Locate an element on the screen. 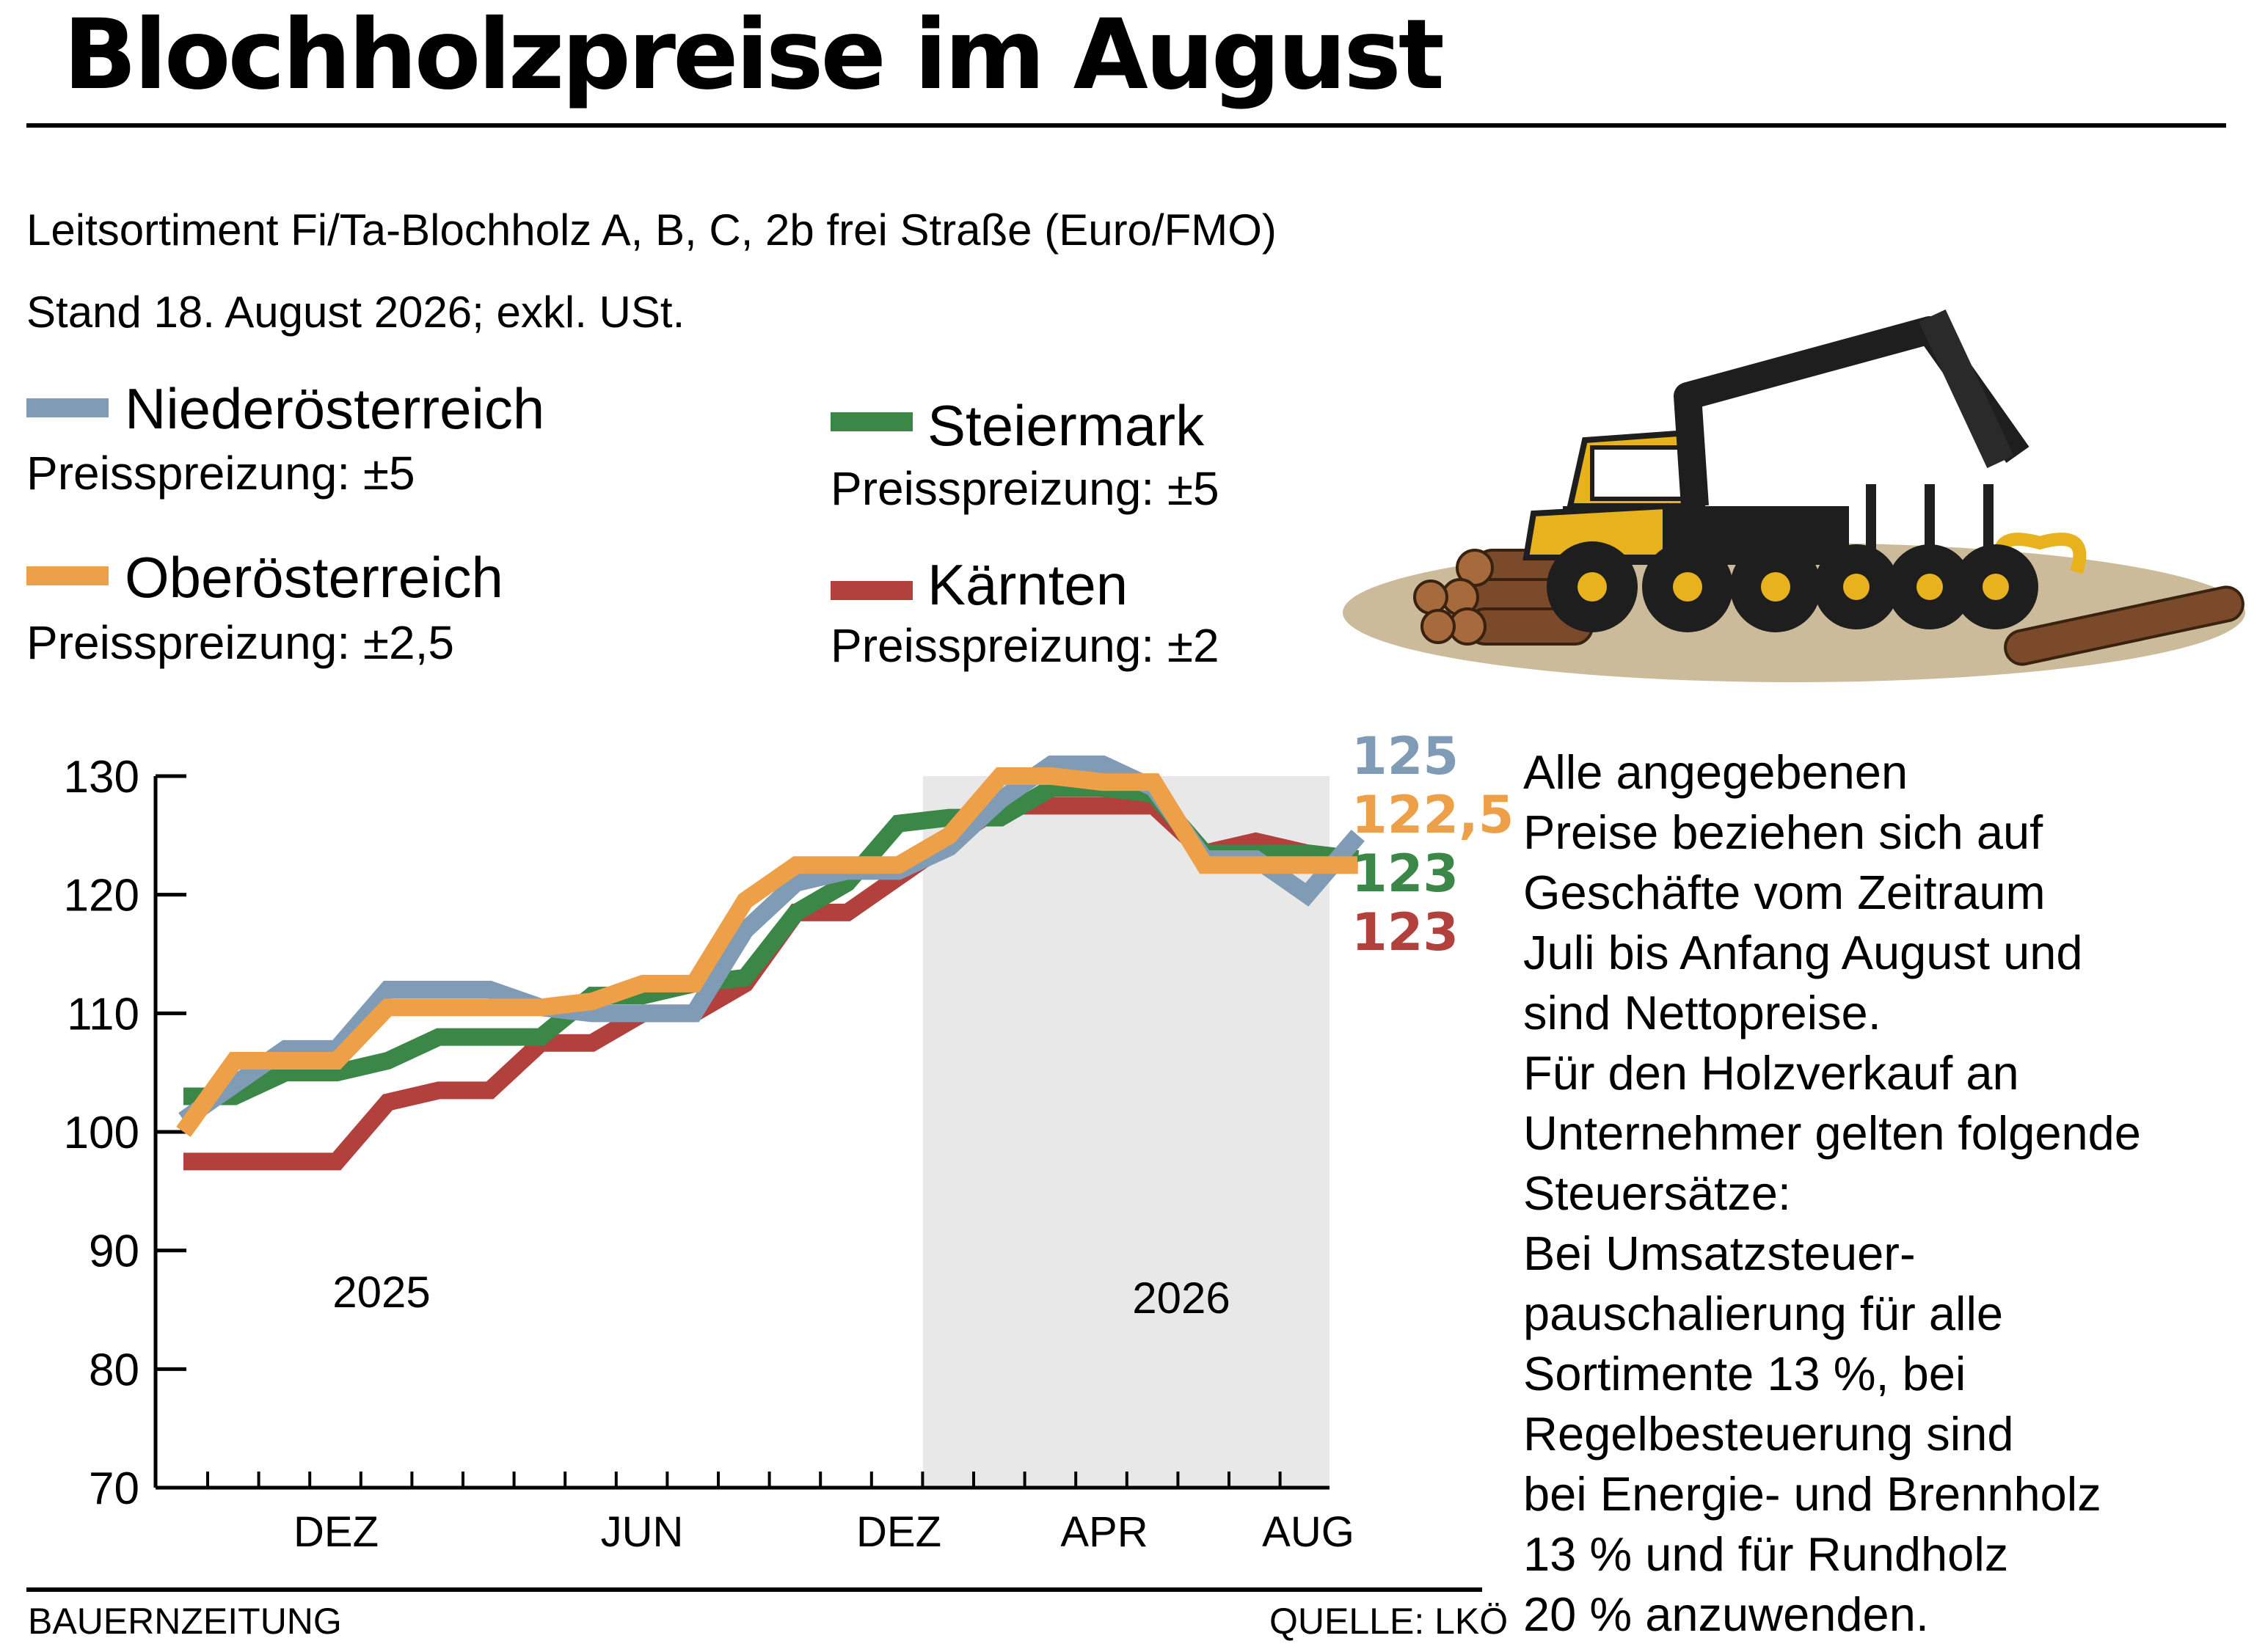 The image size is (2254, 1652). series-end-label: 125 is located at coordinates (1405, 756).